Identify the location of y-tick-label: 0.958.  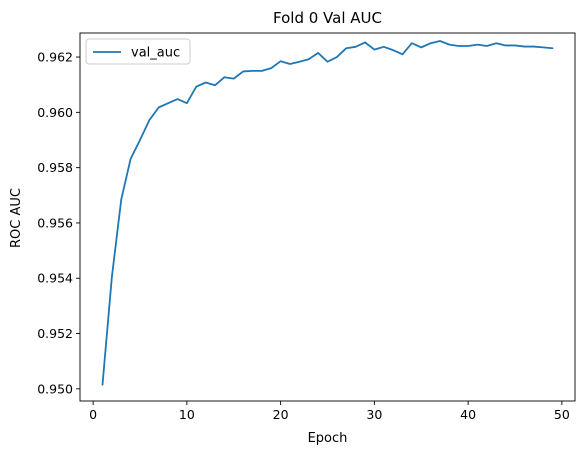
(55, 167).